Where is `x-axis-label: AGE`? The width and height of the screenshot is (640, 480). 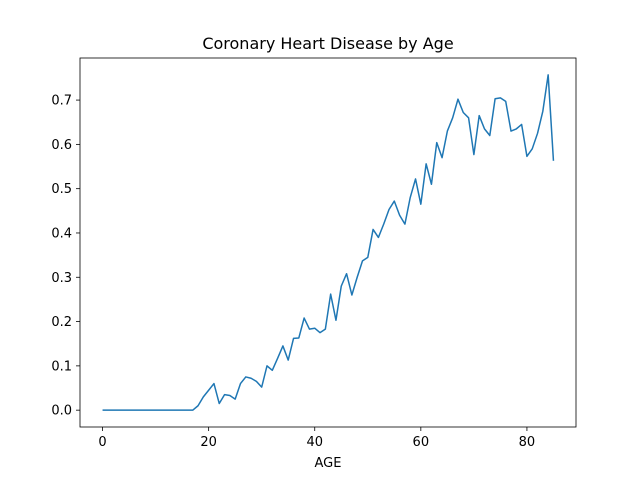 x-axis-label: AGE is located at coordinates (328, 463).